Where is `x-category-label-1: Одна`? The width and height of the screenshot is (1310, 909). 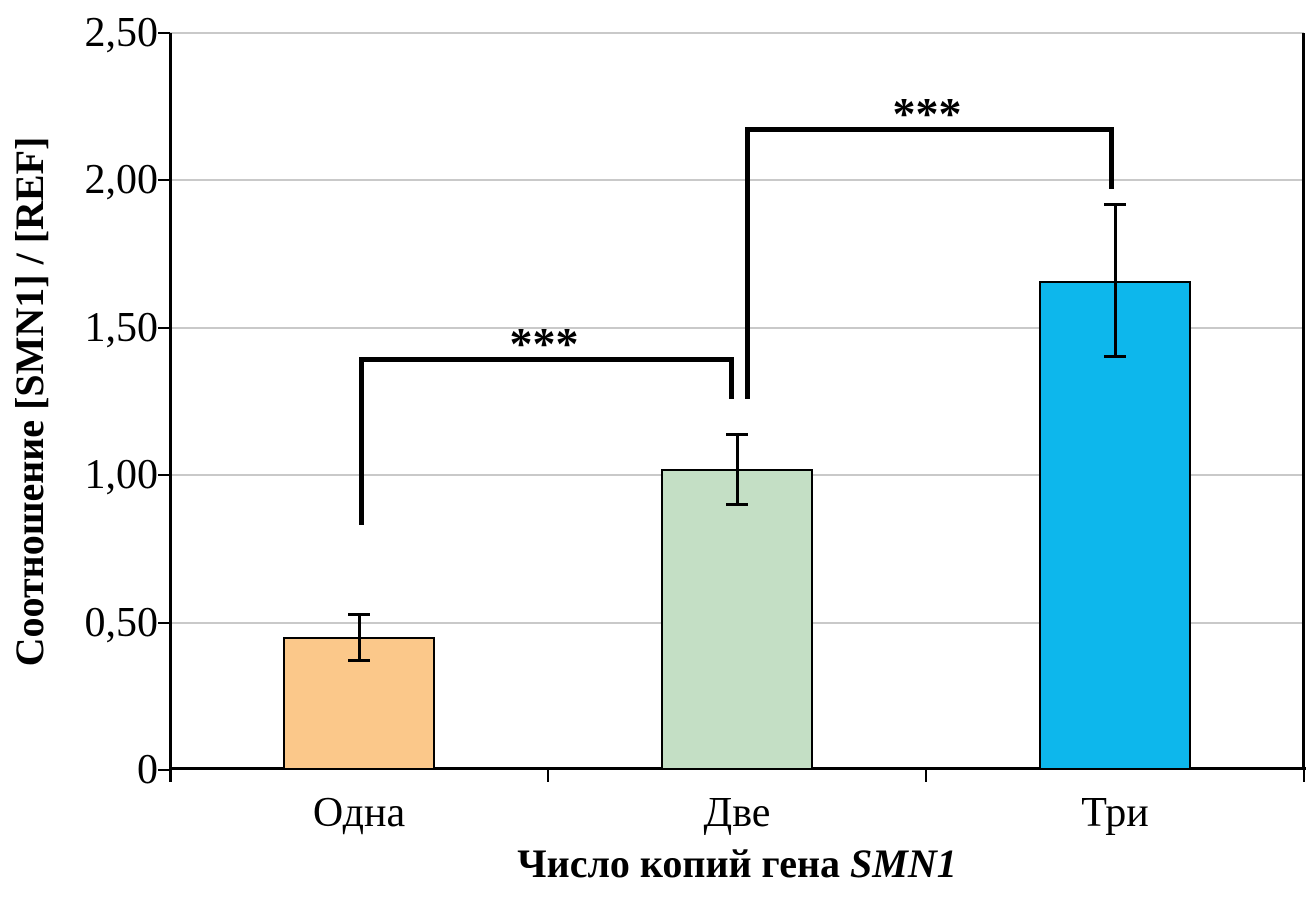
x-category-label-1: Одна is located at coordinates (359, 813).